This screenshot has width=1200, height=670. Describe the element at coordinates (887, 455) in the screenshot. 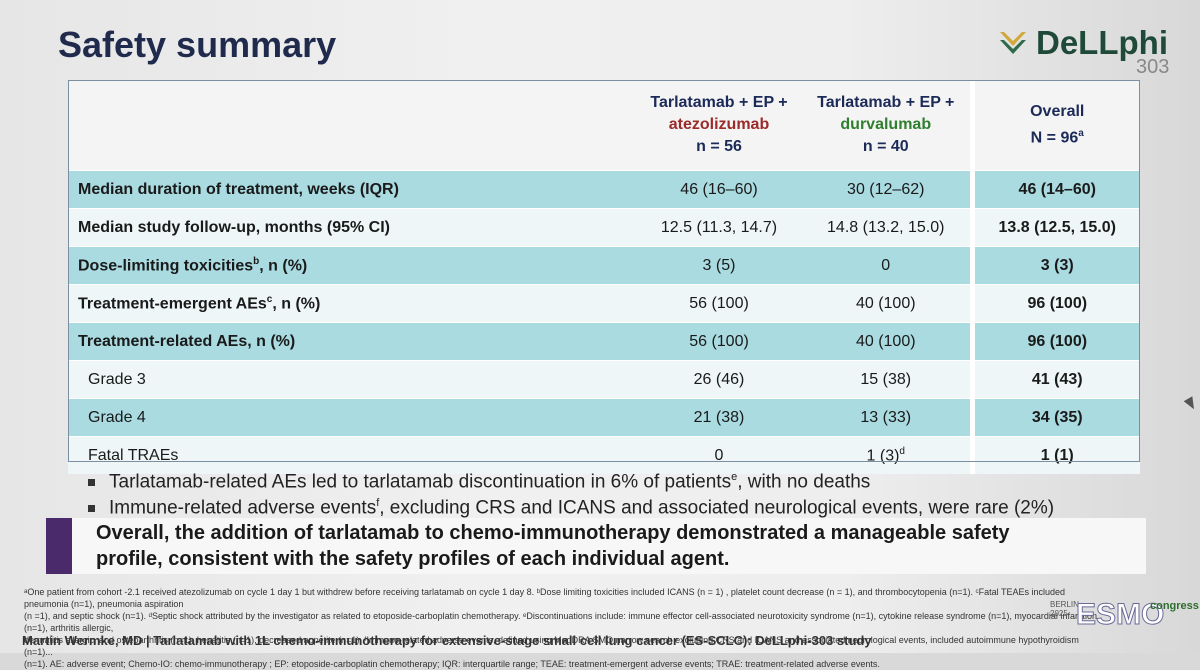

I see `row-value-durvalumab: 1 (3)d` at that location.